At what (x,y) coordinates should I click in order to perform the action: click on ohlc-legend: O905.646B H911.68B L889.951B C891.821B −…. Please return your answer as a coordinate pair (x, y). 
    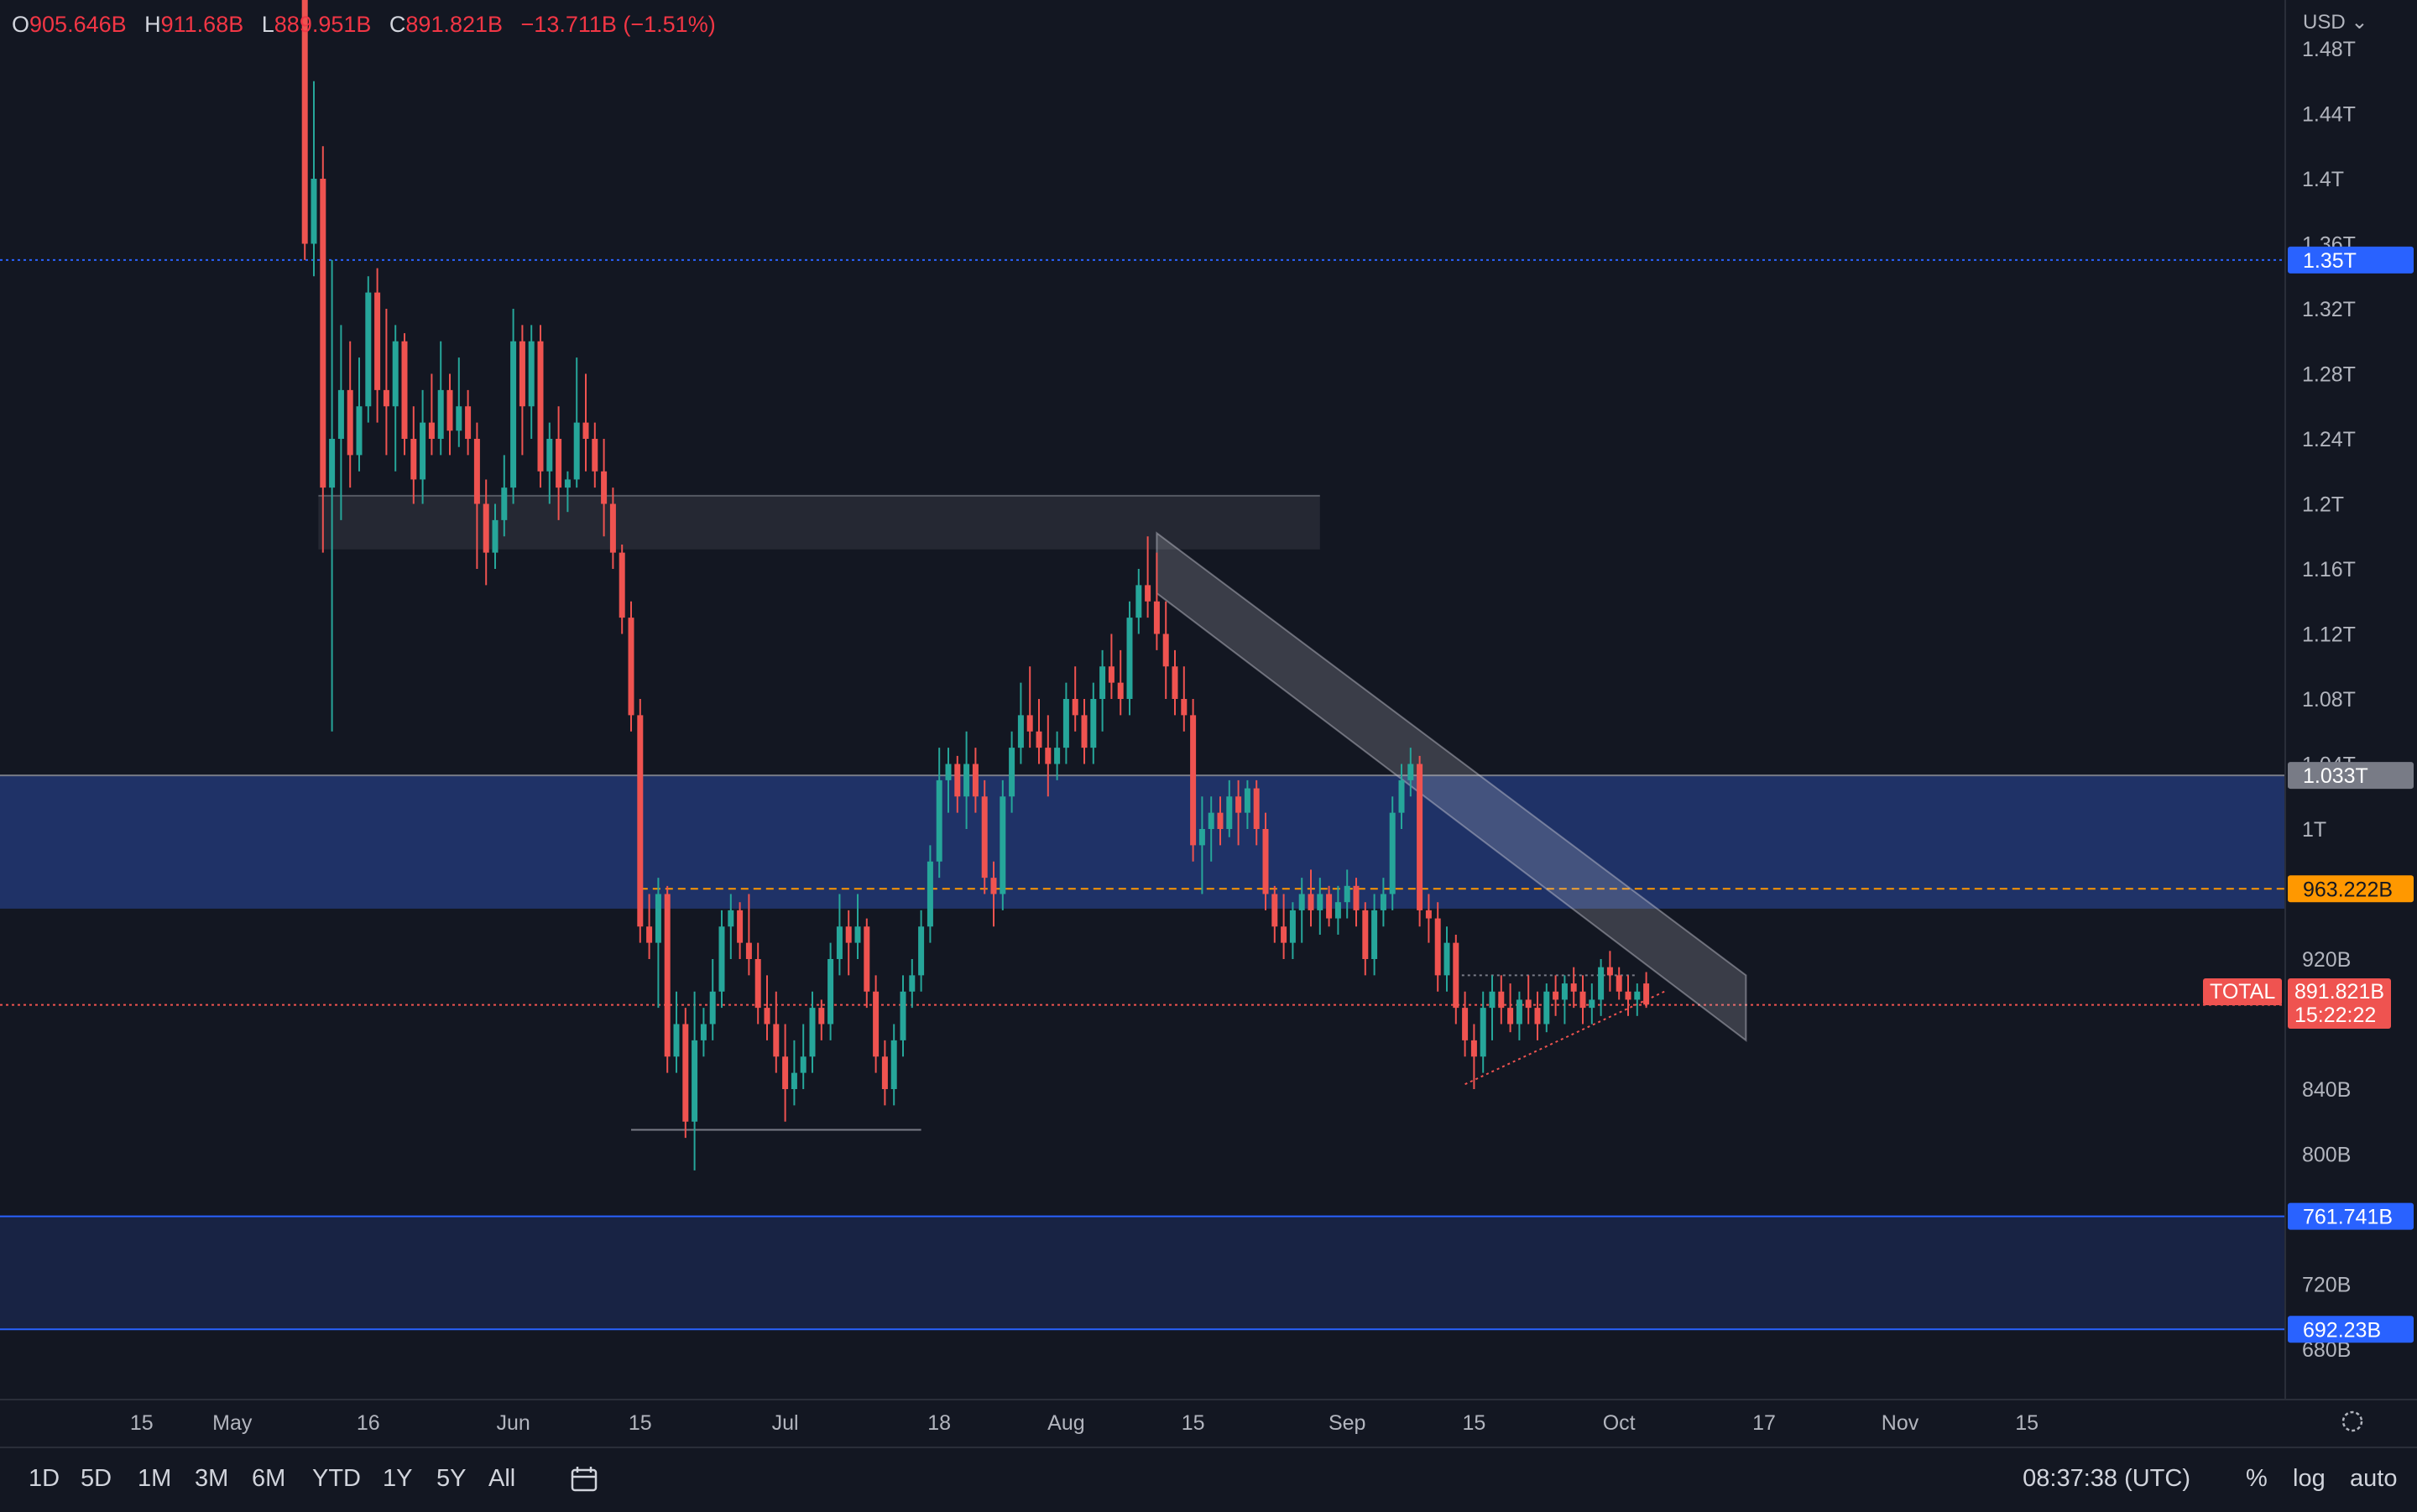
    Looking at the image, I should click on (370, 25).